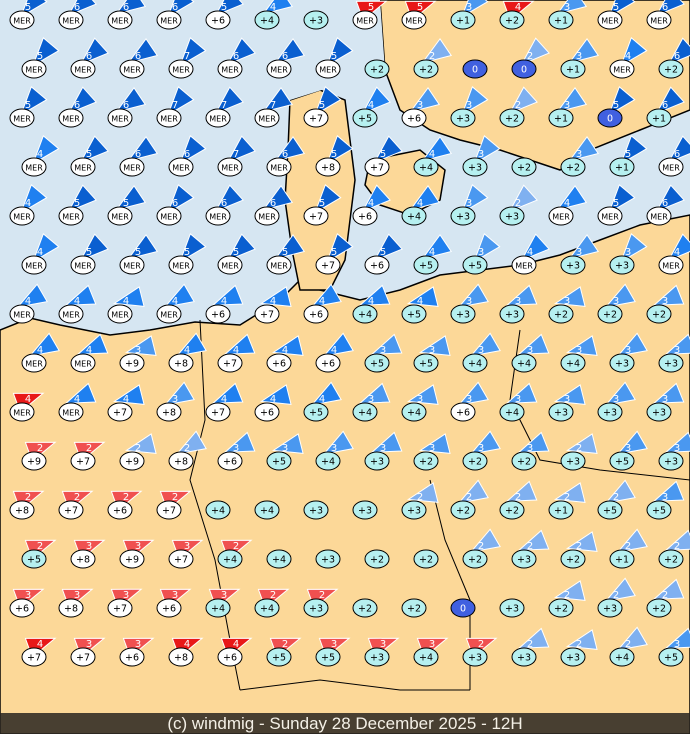  I want to click on station-marker: 2+3, so click(480, 652).